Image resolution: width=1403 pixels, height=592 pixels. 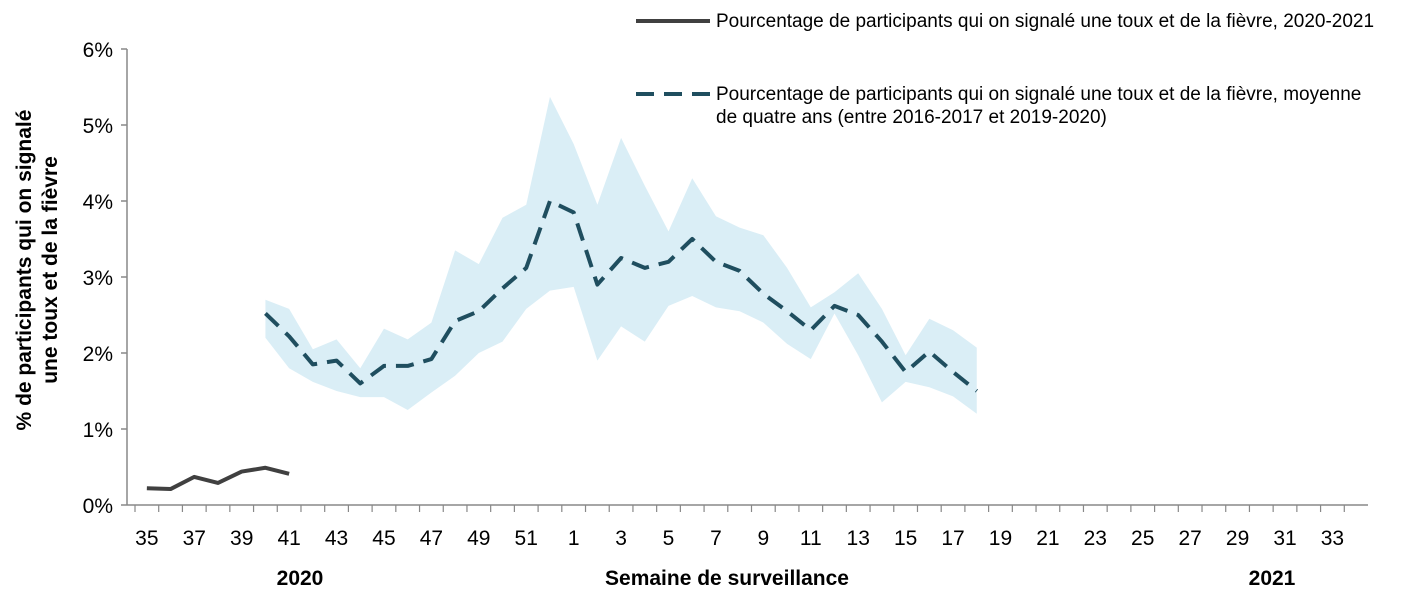 I want to click on x-axis-title: Semaine de surveillance, so click(x=727, y=578).